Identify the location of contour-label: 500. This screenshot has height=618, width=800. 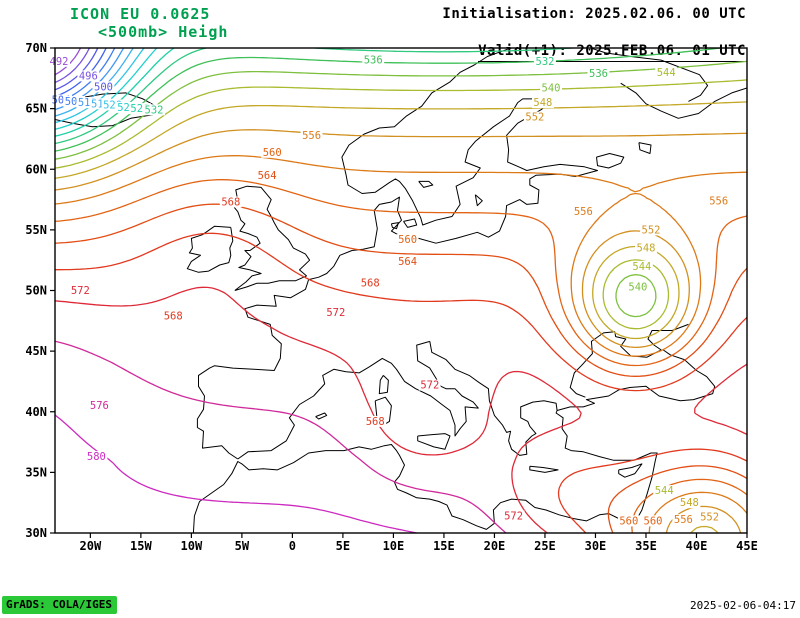
(103, 87).